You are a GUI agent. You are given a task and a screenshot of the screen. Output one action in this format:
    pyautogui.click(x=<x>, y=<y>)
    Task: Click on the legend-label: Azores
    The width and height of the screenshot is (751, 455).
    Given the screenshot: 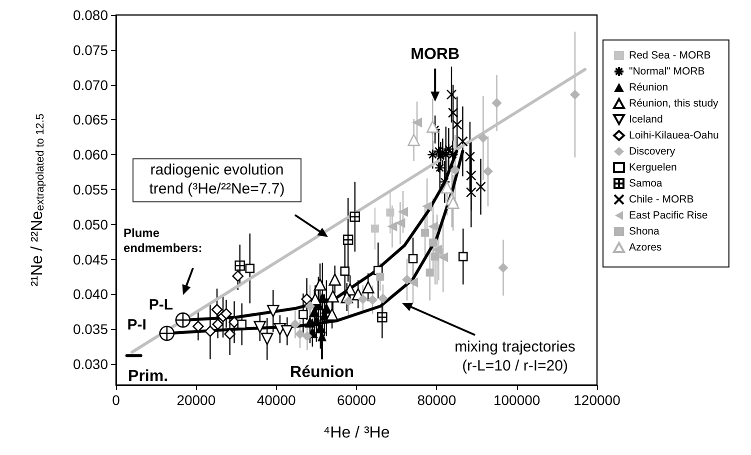 What is the action you would take?
    pyautogui.click(x=645, y=248)
    